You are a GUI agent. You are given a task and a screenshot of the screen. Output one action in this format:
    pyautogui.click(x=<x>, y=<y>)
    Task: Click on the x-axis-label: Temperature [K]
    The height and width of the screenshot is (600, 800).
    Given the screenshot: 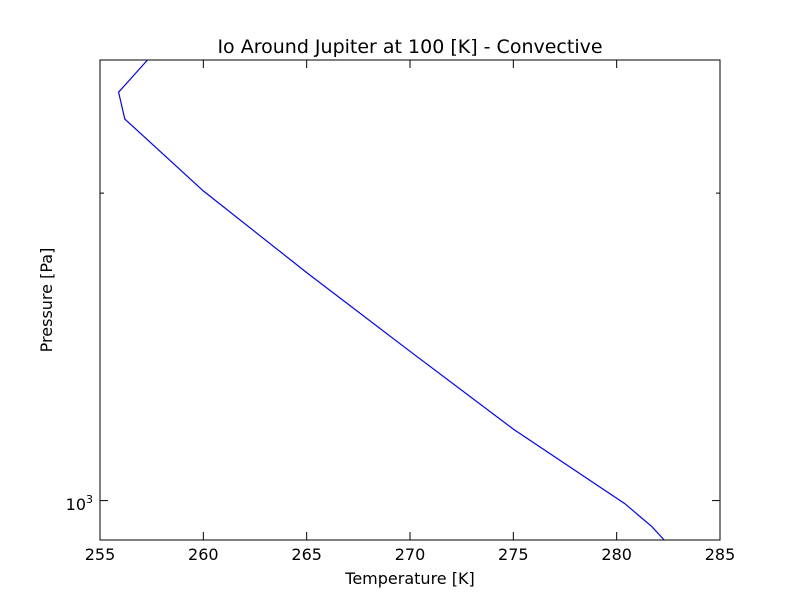 What is the action you would take?
    pyautogui.click(x=409, y=578)
    